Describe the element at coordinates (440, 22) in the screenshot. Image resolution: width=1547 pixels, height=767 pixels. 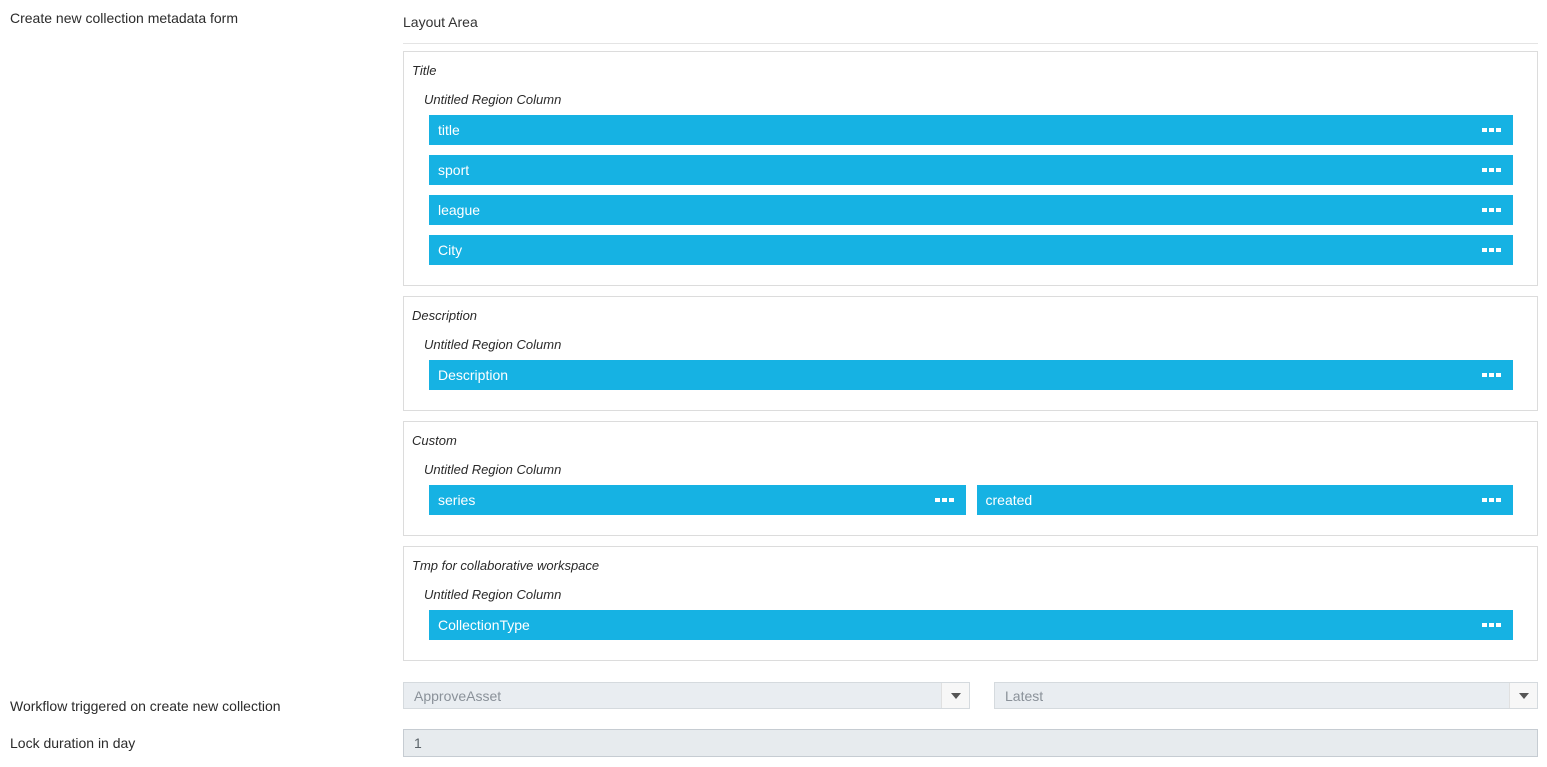
I see `layout-area-heading: Layout Area` at that location.